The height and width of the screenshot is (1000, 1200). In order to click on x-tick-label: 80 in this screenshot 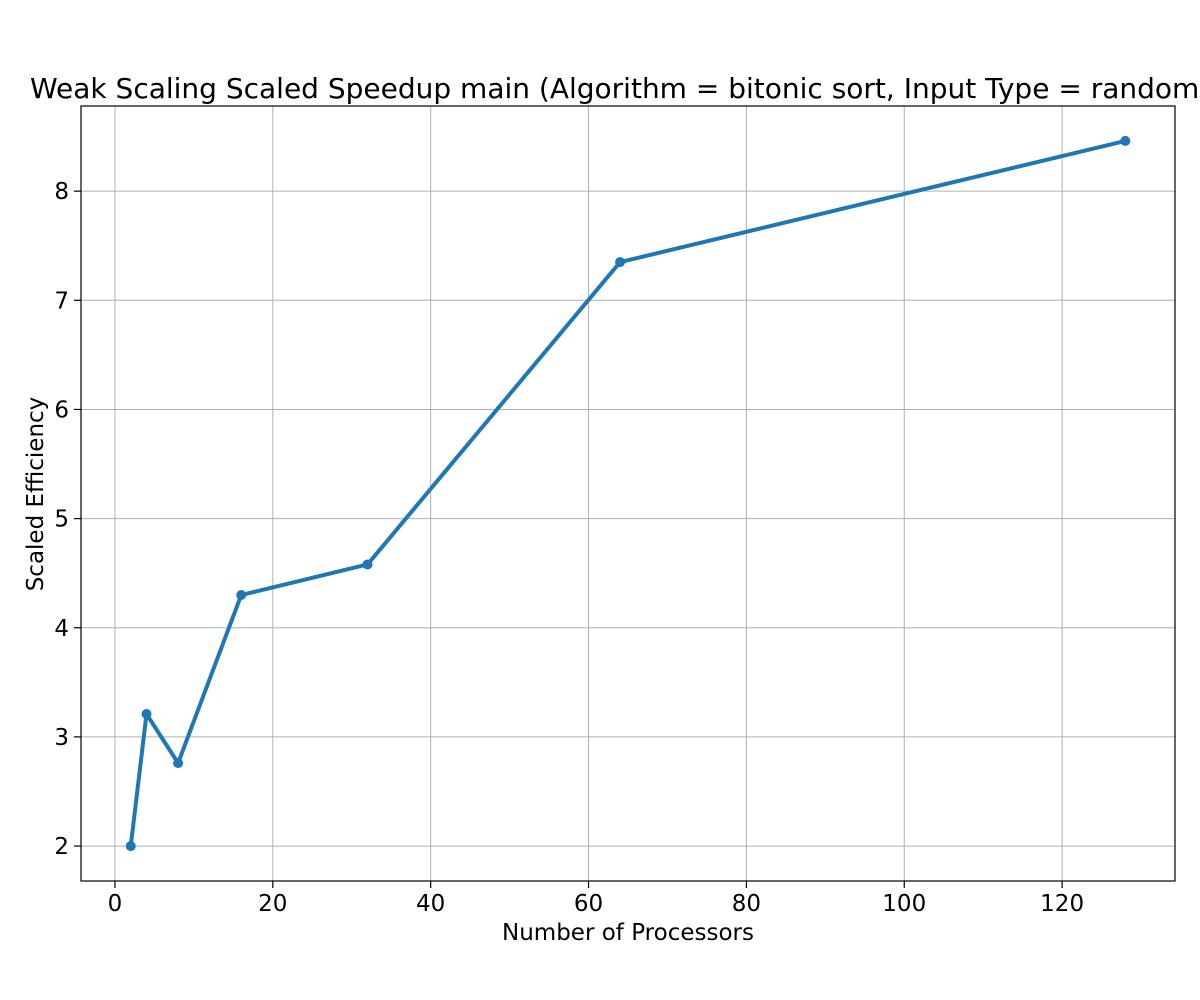, I will do `click(746, 904)`.